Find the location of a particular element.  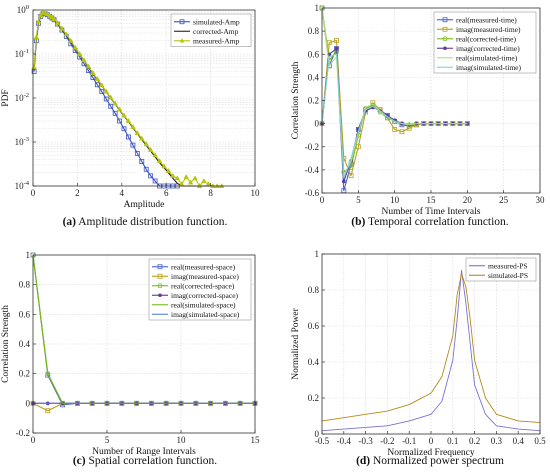

x-tick-label: 2 is located at coordinates (77, 193).